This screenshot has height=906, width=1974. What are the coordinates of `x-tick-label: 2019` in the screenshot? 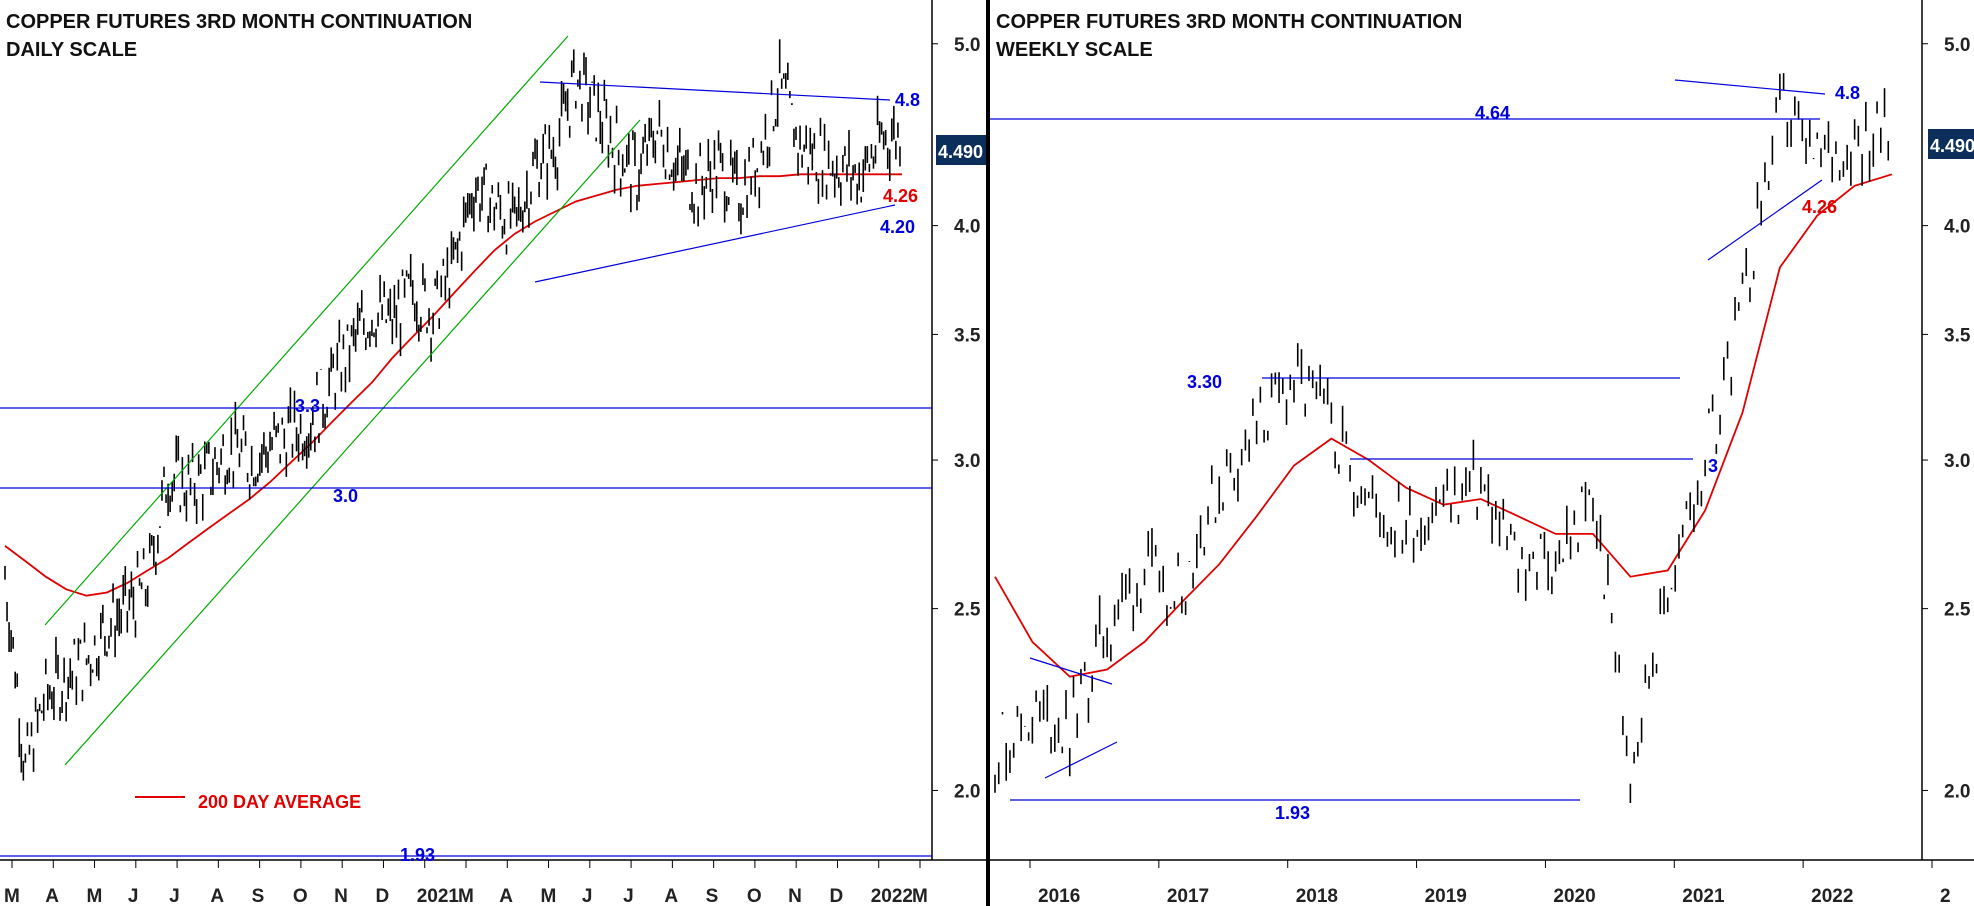 It's located at (1446, 896).